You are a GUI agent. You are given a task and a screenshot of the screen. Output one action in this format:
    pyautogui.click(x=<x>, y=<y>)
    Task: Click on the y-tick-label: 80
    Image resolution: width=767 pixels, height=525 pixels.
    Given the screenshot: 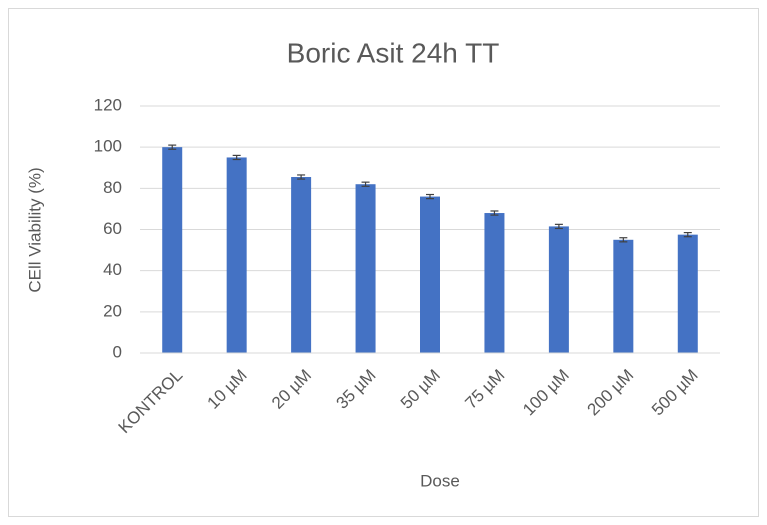 What is the action you would take?
    pyautogui.click(x=112, y=187)
    